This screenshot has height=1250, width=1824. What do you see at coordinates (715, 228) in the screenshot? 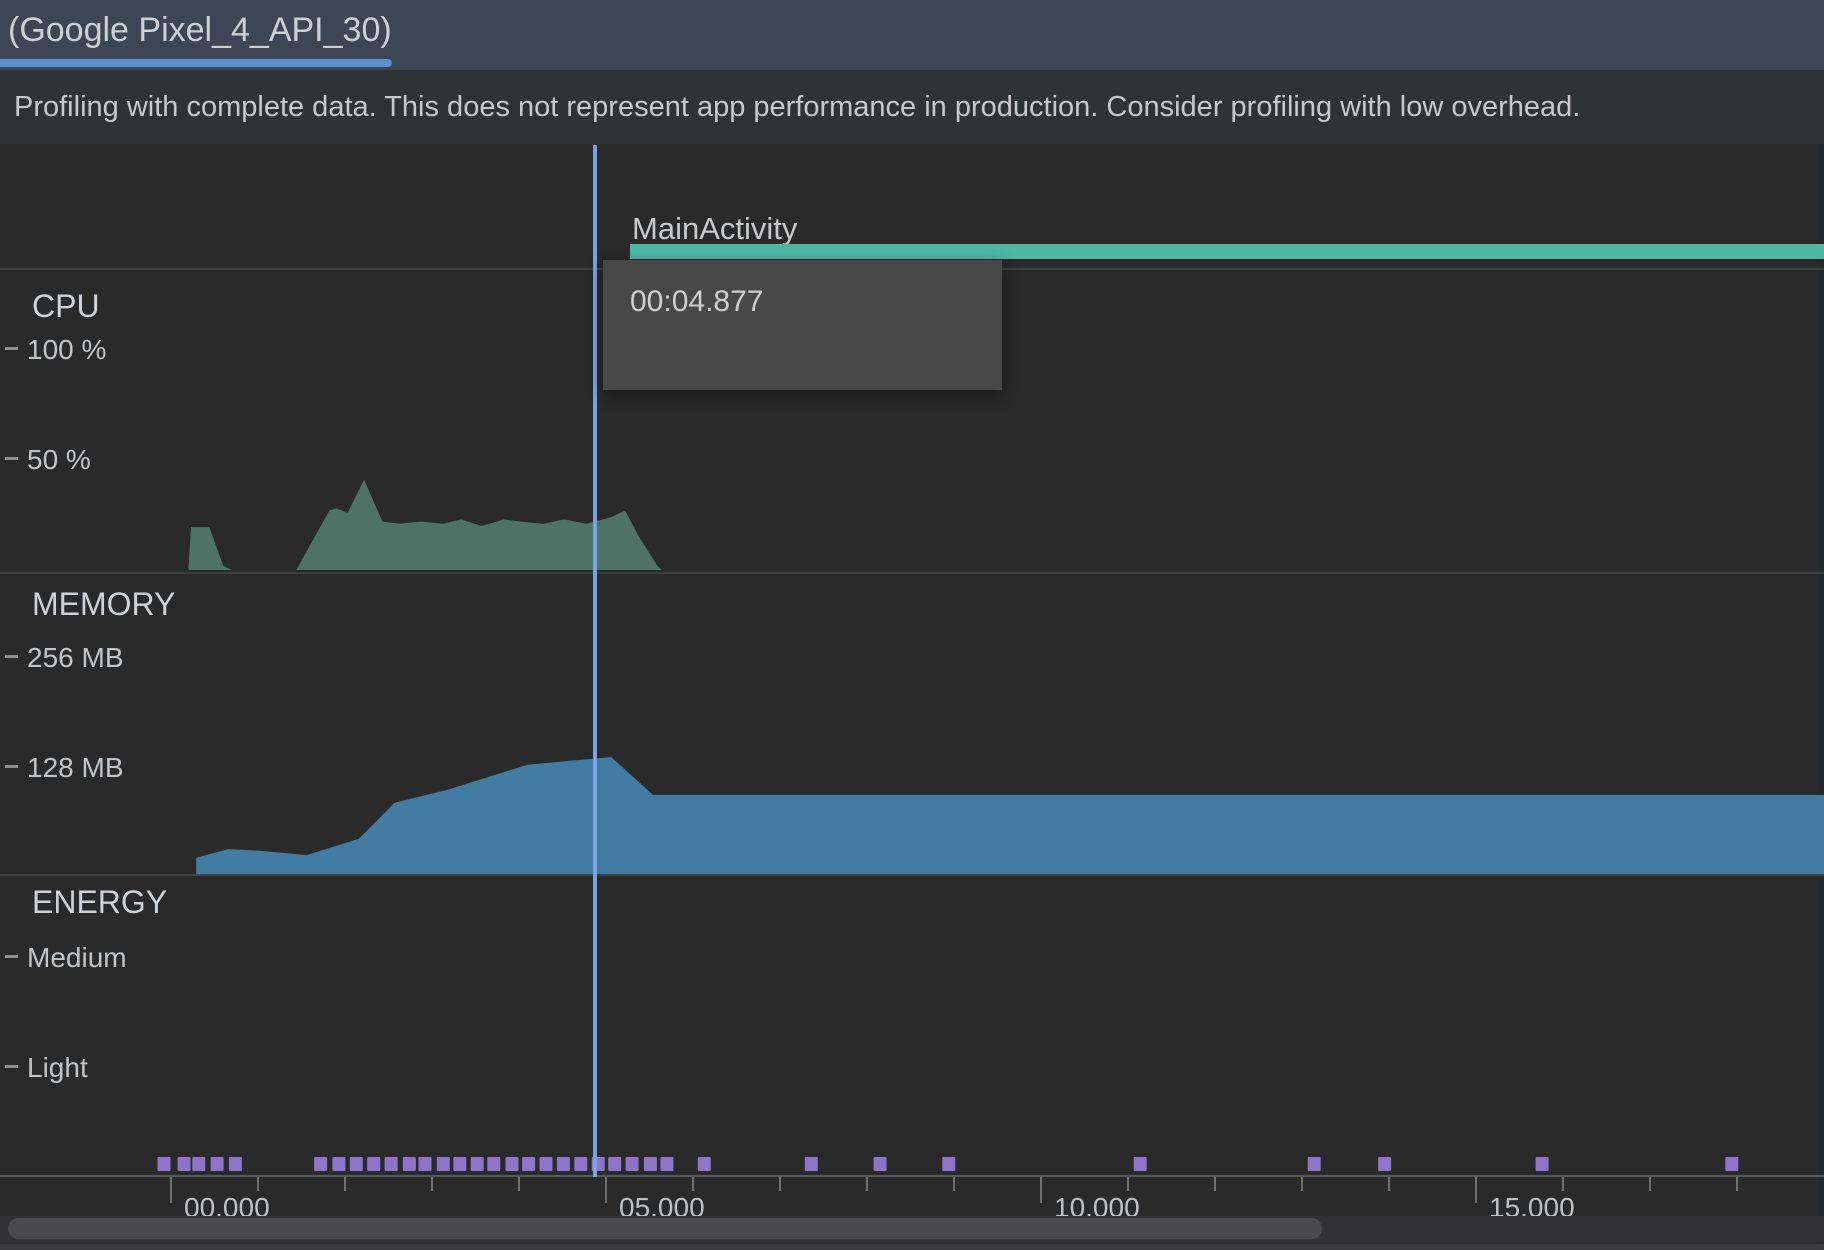
I see `activity-name-label: MainActivity` at bounding box center [715, 228].